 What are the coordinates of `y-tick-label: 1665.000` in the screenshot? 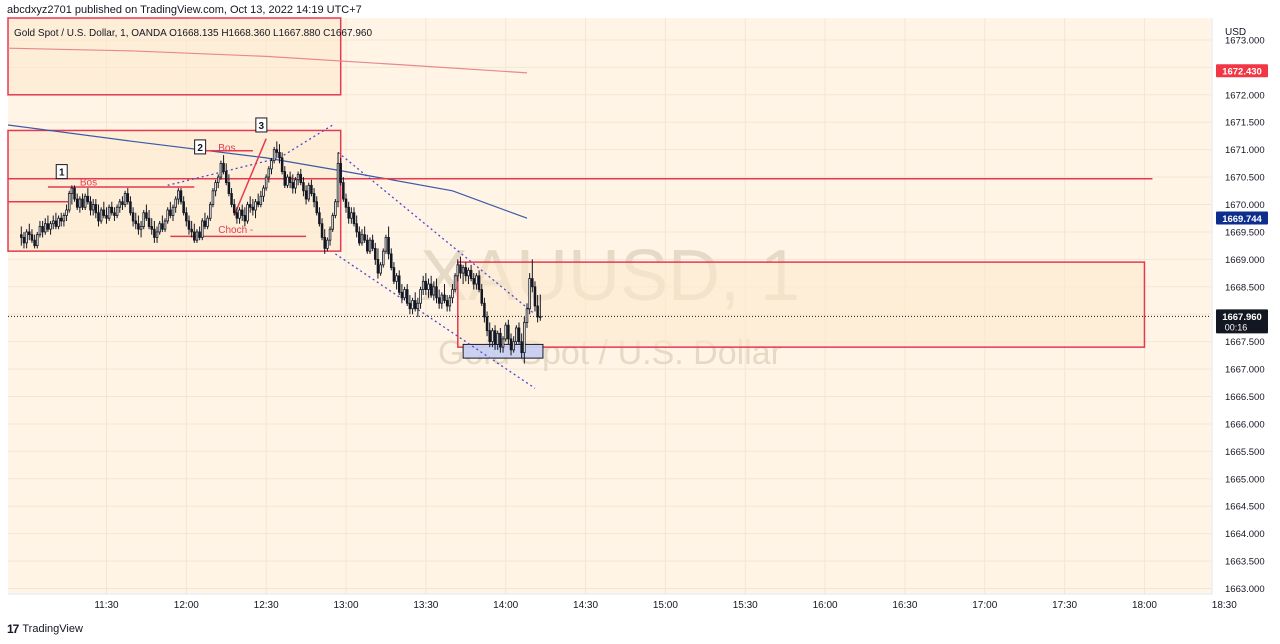 It's located at (1245, 479).